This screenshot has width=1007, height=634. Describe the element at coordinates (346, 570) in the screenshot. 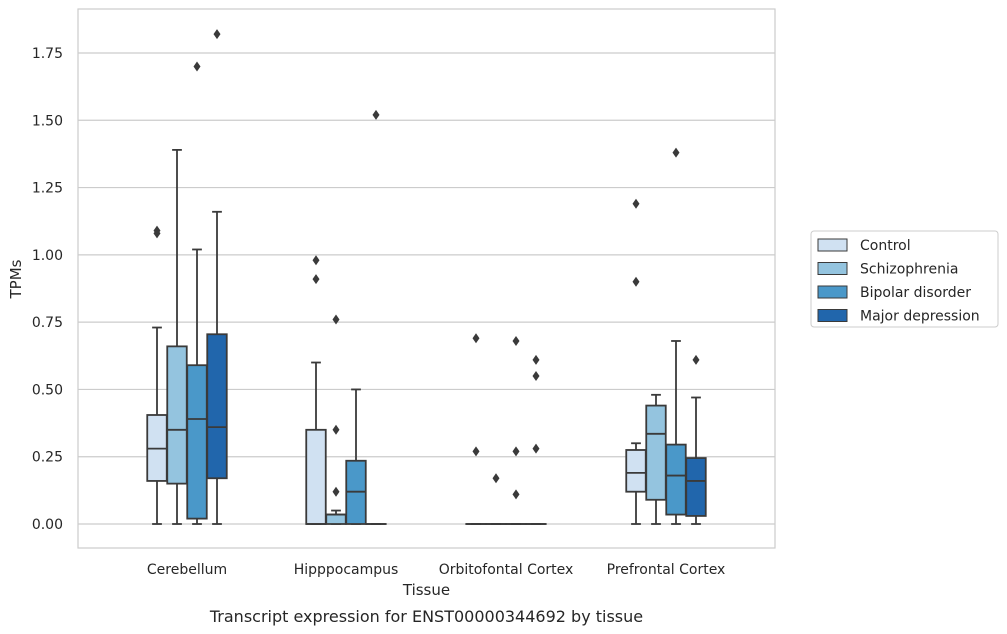

I see `x-tick-label: Hipppocampus` at that location.